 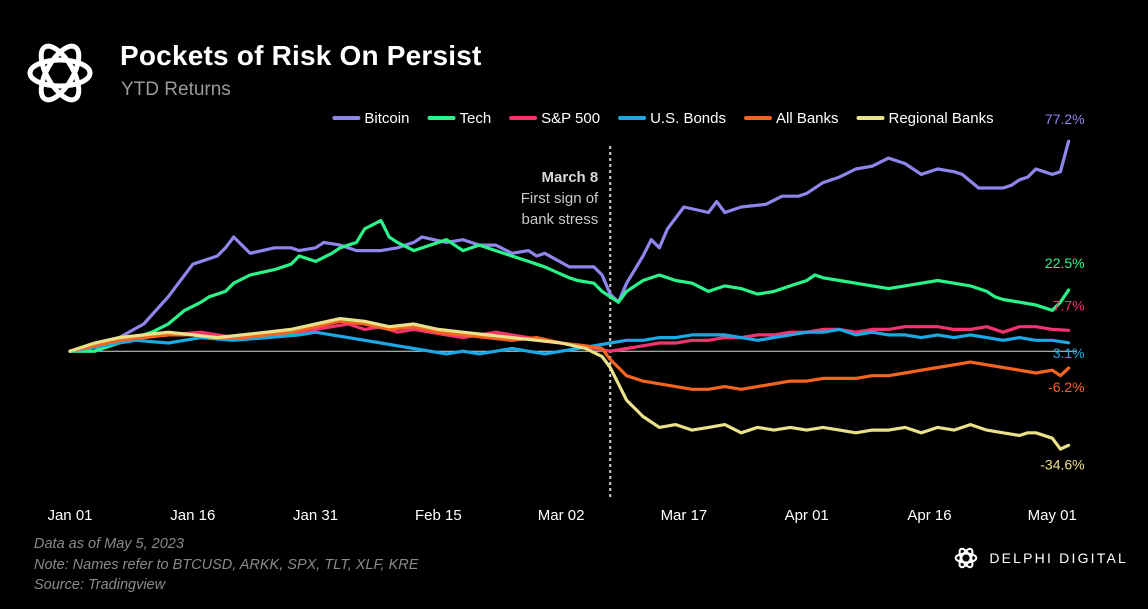 I want to click on footnote-date: Data as of May 5, 2023, so click(x=109, y=544).